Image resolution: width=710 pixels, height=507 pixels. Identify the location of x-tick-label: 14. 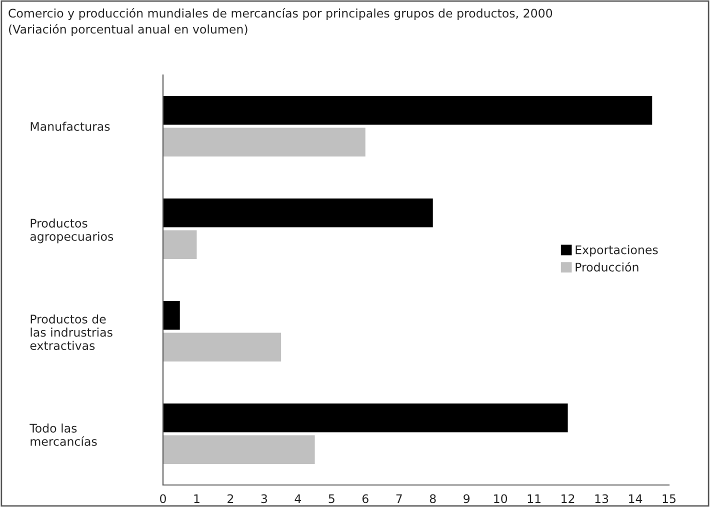
(635, 498).